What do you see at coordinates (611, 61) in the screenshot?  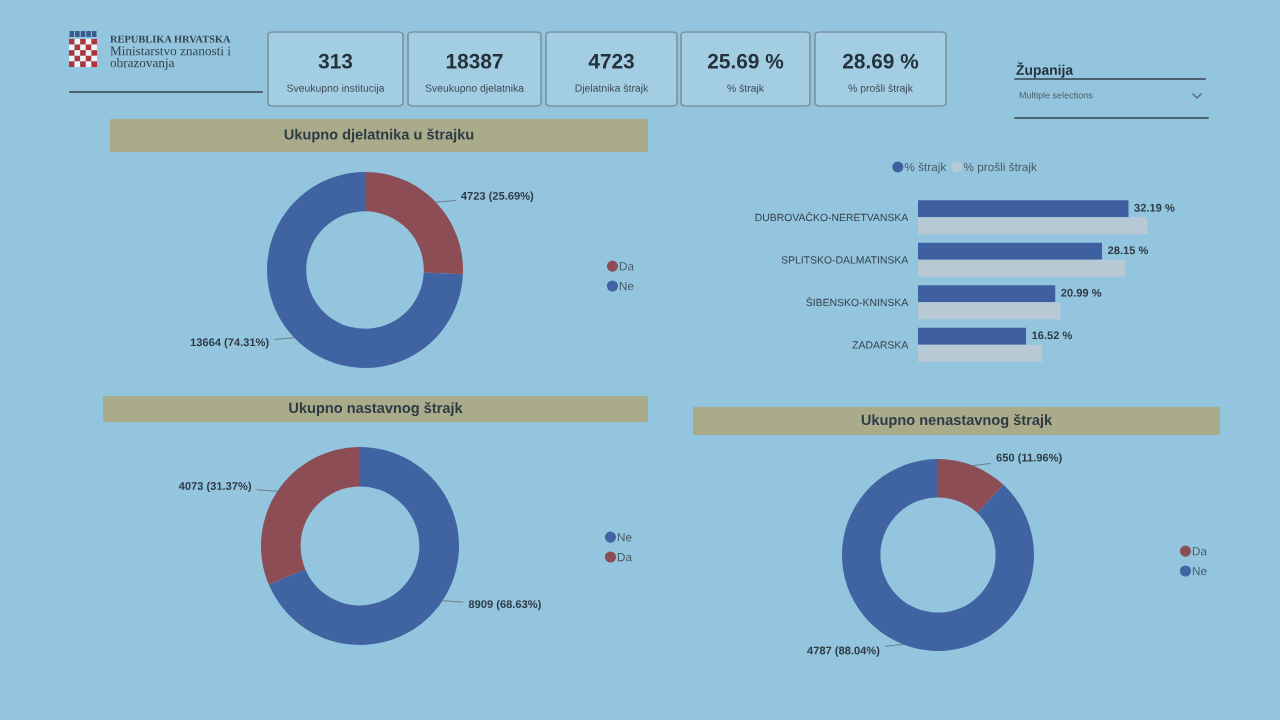 I see `text: 4723` at bounding box center [611, 61].